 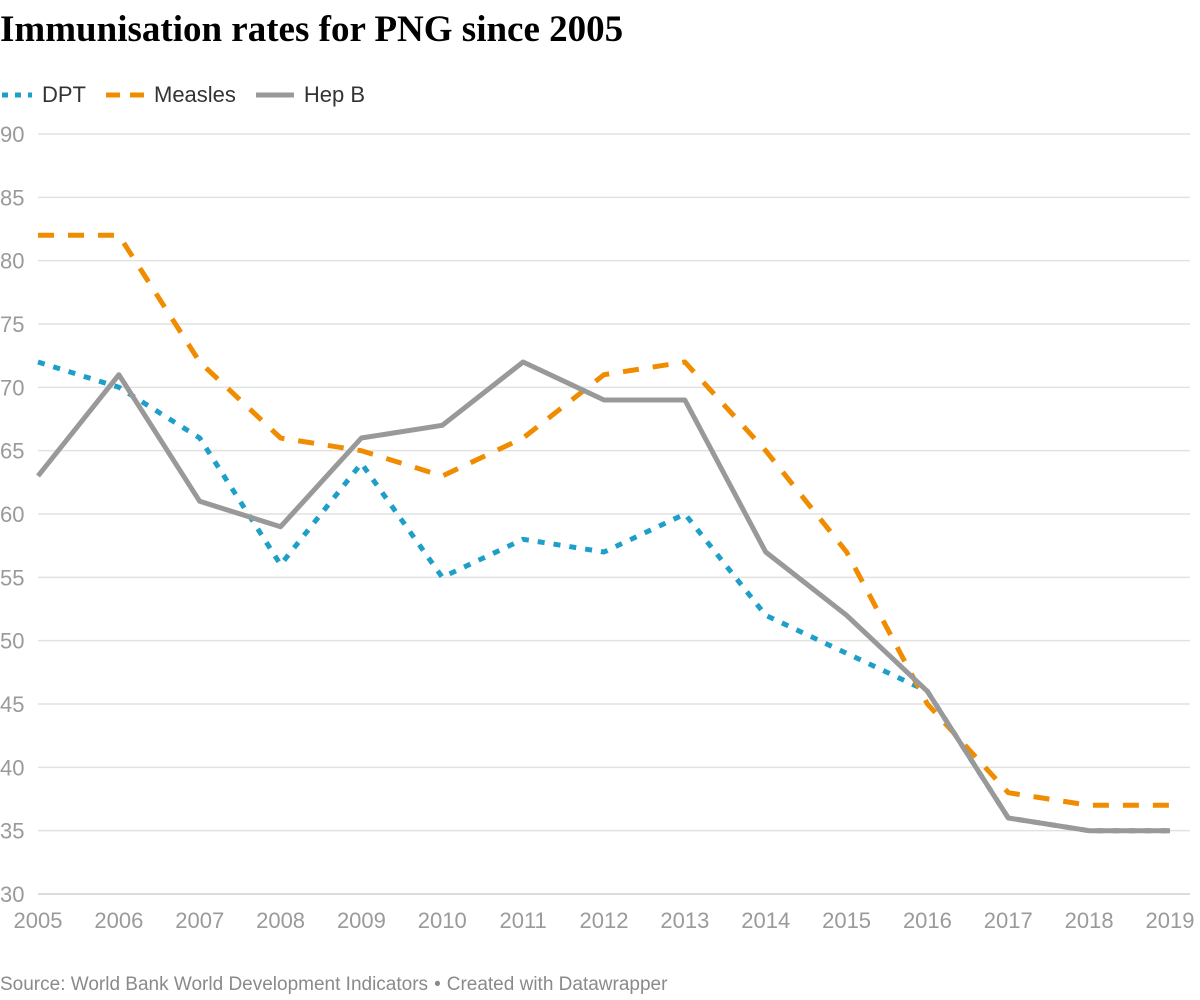 I want to click on x-tick-label: 2005, so click(x=38, y=920).